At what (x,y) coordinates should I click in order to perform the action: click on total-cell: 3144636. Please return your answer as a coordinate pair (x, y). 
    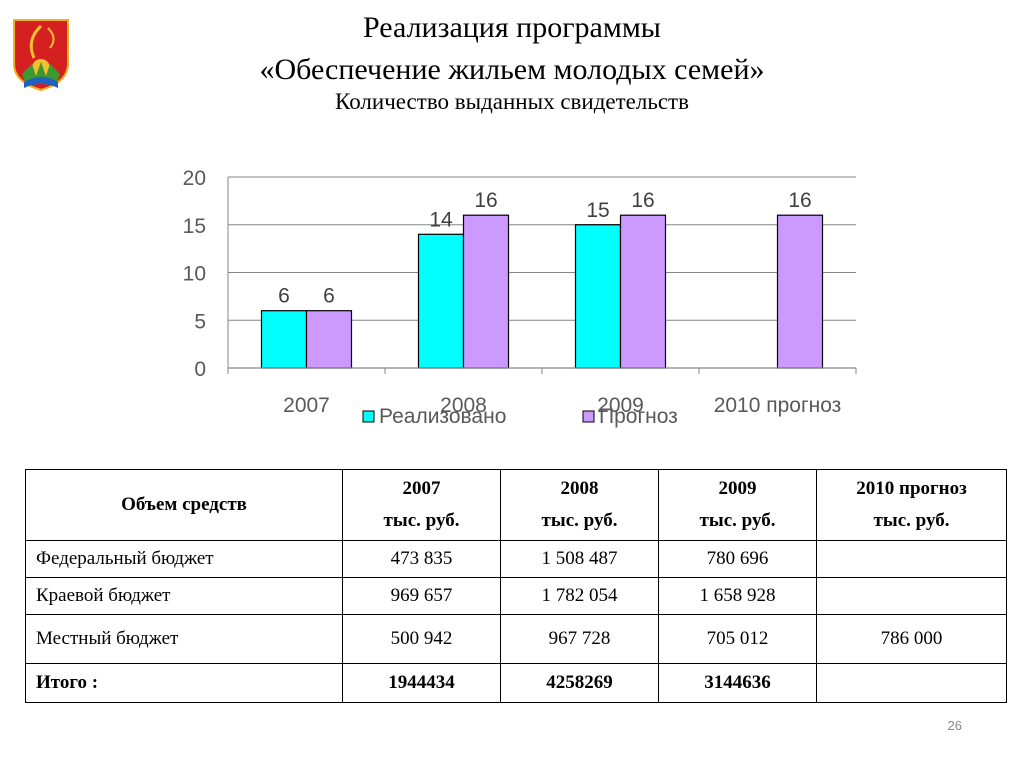
    Looking at the image, I should click on (737, 683).